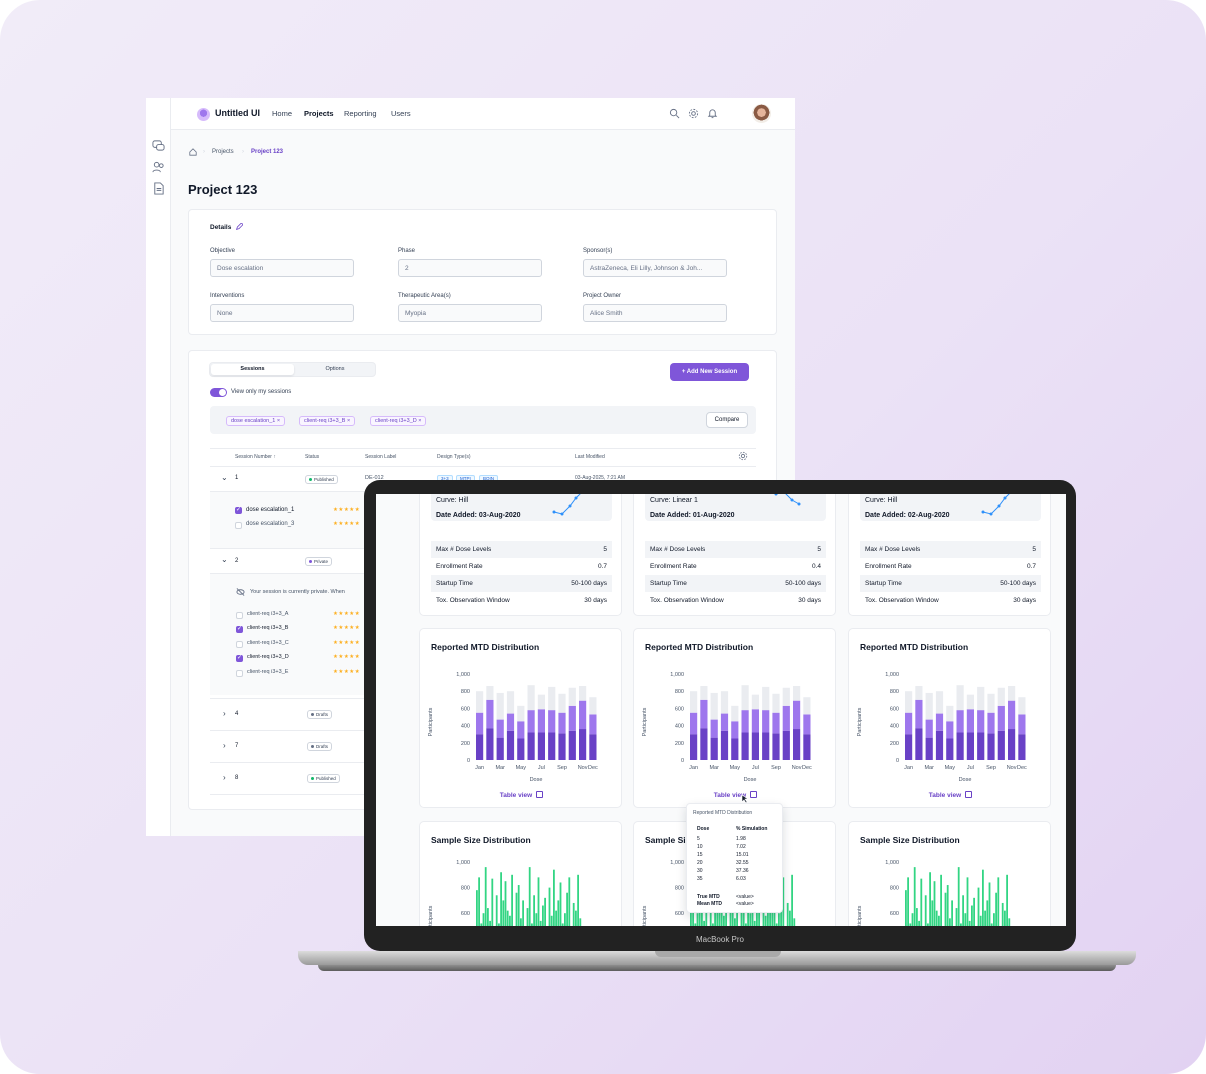 The image size is (1206, 1074). Describe the element at coordinates (718, 954) in the screenshot. I see `laptop-notch` at that location.